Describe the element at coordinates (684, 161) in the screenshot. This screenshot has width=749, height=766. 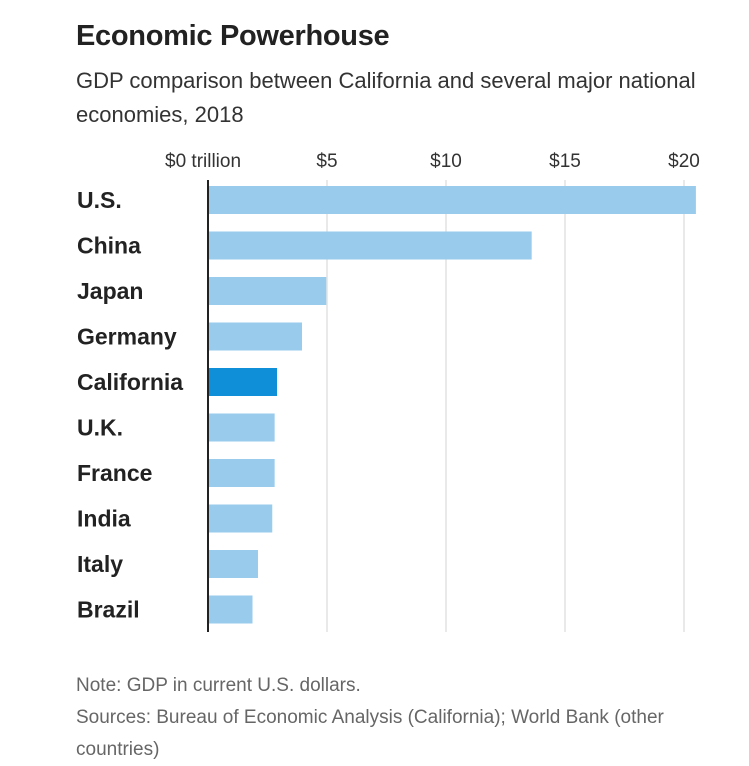
I see `x-tick-label: $20` at that location.